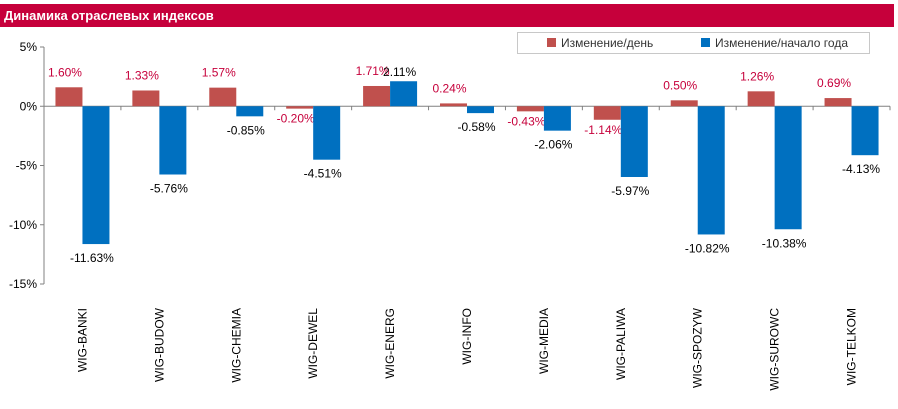  I want to click on data-label-day: 0.50%, so click(680, 85).